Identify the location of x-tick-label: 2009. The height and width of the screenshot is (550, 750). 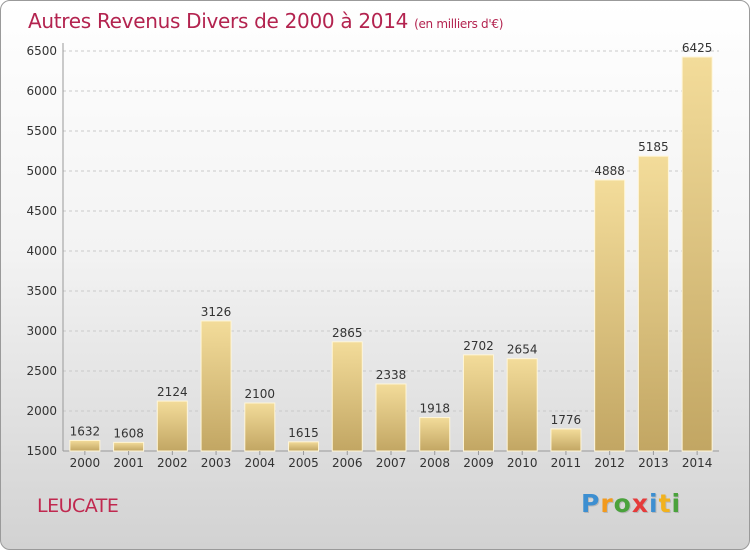
(478, 463).